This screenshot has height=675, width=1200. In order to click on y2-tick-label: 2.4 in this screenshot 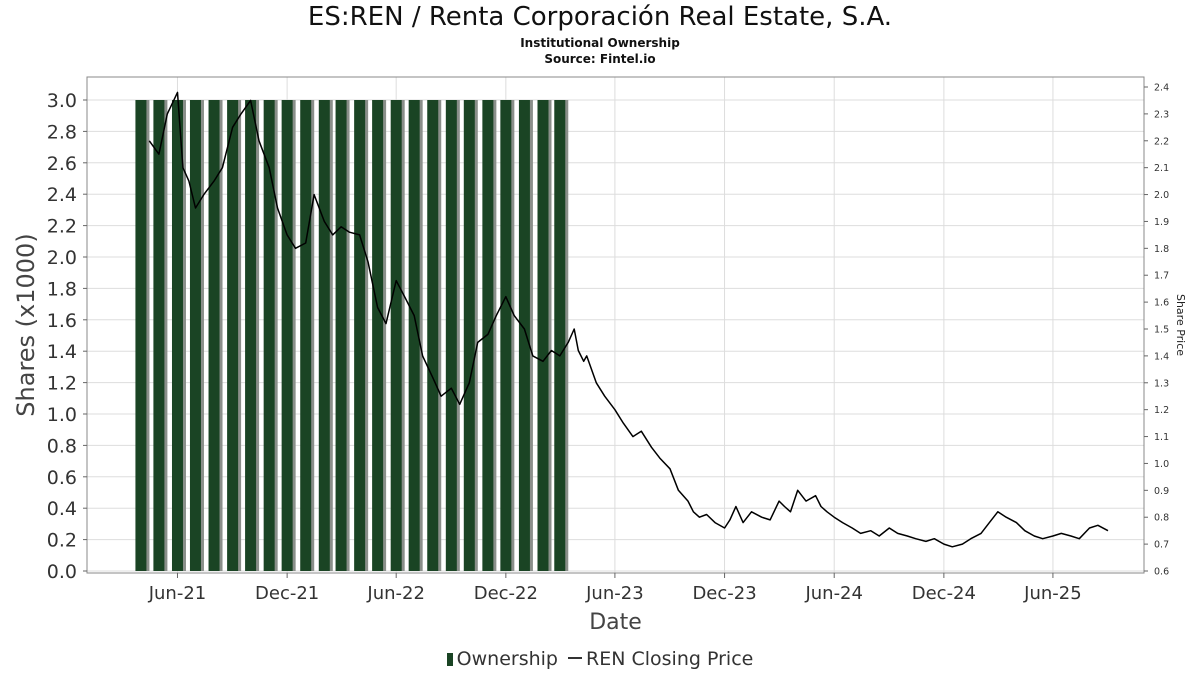, I will do `click(1161, 88)`.